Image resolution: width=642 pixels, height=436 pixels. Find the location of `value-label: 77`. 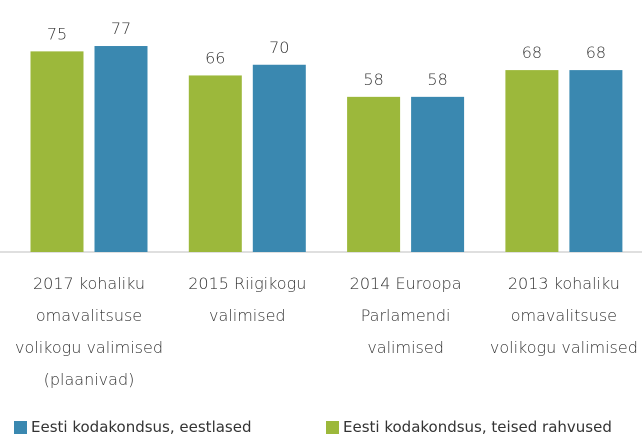

value-label: 77 is located at coordinates (121, 28).